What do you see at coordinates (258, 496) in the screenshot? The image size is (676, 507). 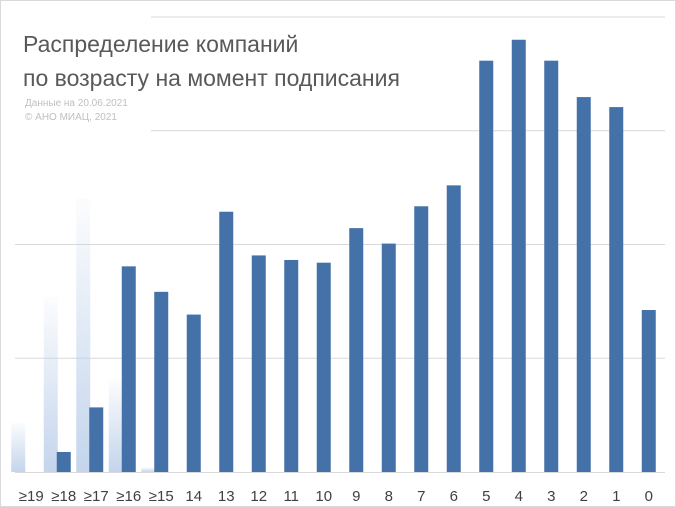 I see `x-tick-label-7: 12` at bounding box center [258, 496].